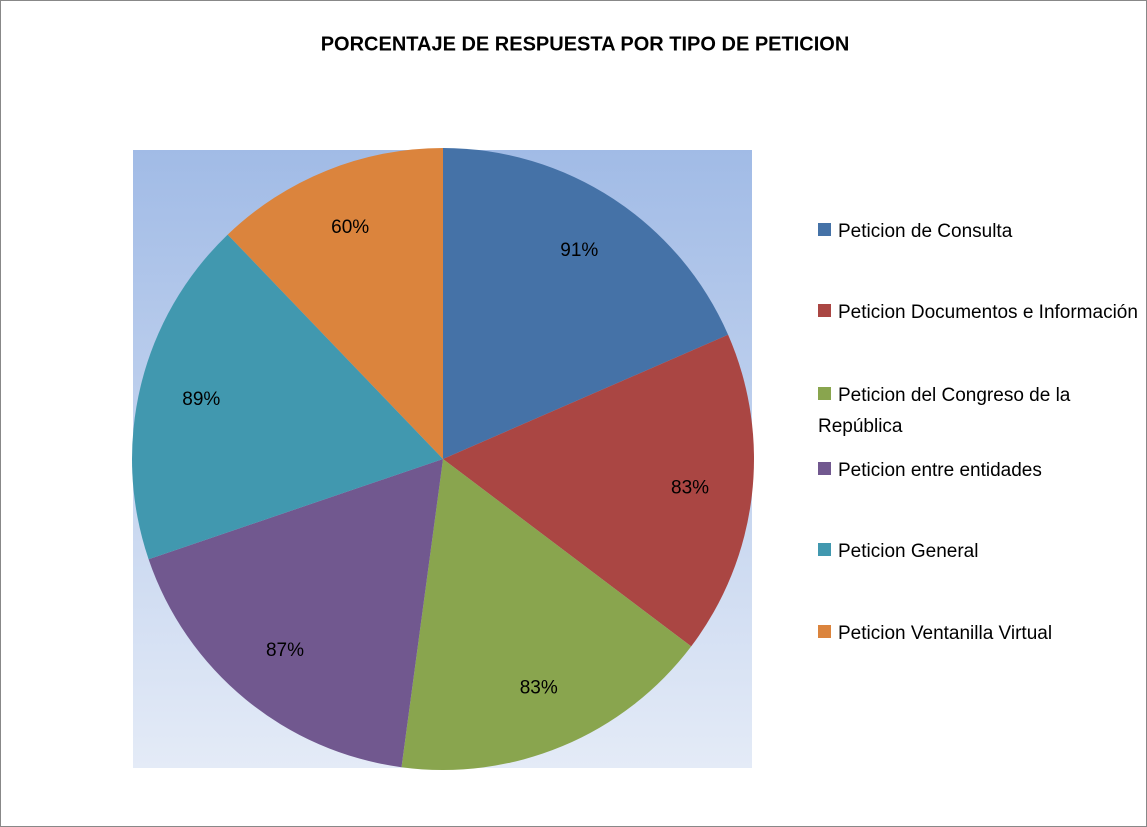  I want to click on legend-label: Peticion entre entidades, so click(940, 470).